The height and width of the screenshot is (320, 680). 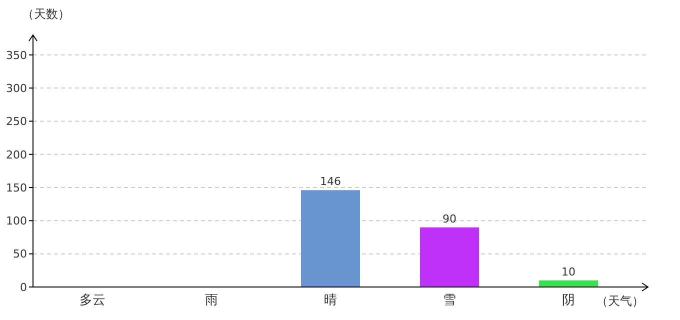 I want to click on x-tick-label: 雨, so click(x=211, y=300).